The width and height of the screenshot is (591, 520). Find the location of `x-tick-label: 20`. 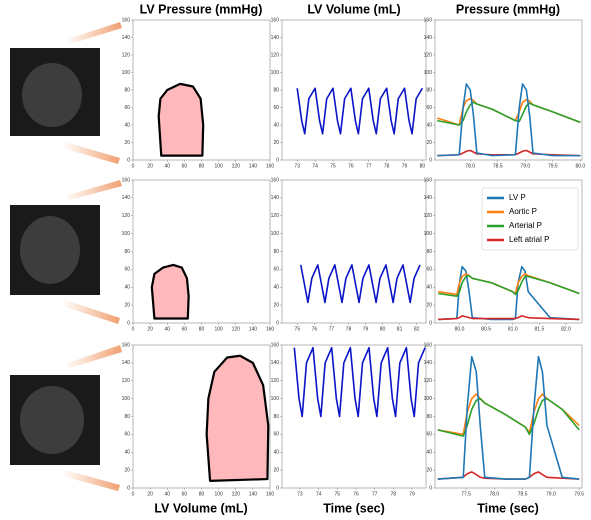

x-tick-label: 20 is located at coordinates (150, 329).